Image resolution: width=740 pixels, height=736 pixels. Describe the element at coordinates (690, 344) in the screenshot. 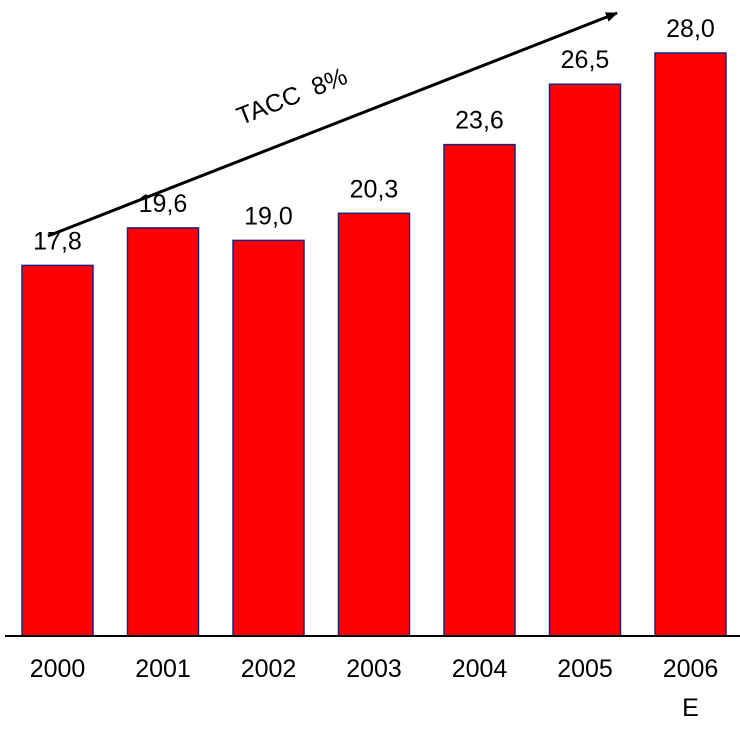

I see `bar-2006` at that location.